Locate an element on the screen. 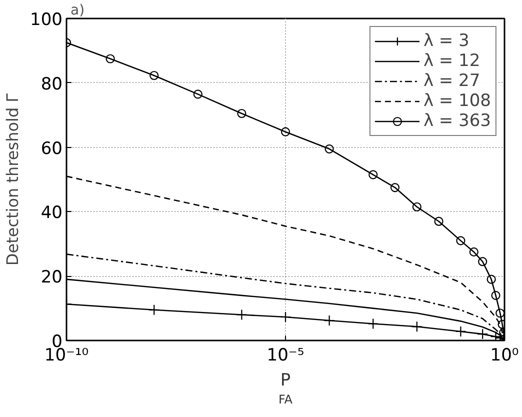 The height and width of the screenshot is (417, 522). legend-label: λ = 363 is located at coordinates (457, 121).